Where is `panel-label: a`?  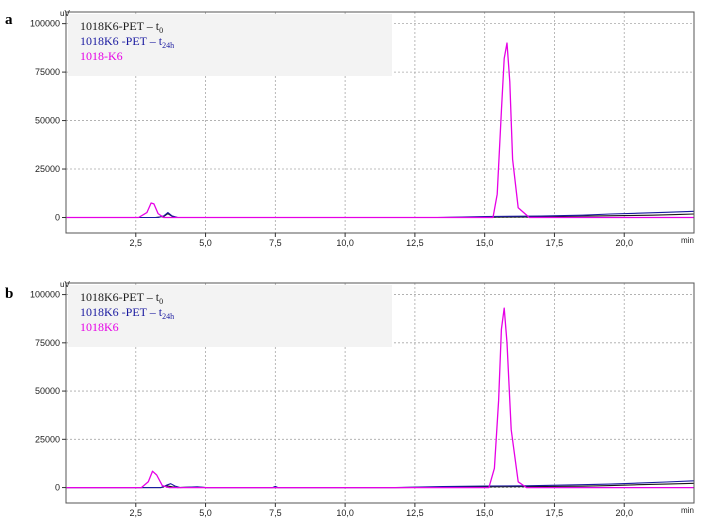 panel-label: a is located at coordinates (9, 20).